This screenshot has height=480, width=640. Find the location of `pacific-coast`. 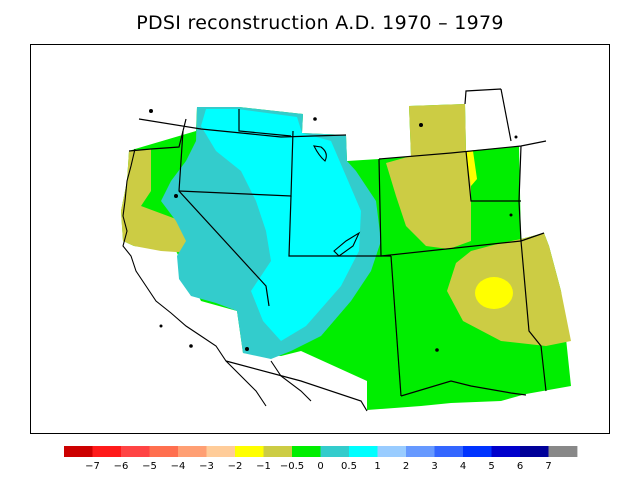

pacific-coast is located at coordinates (194, 277).